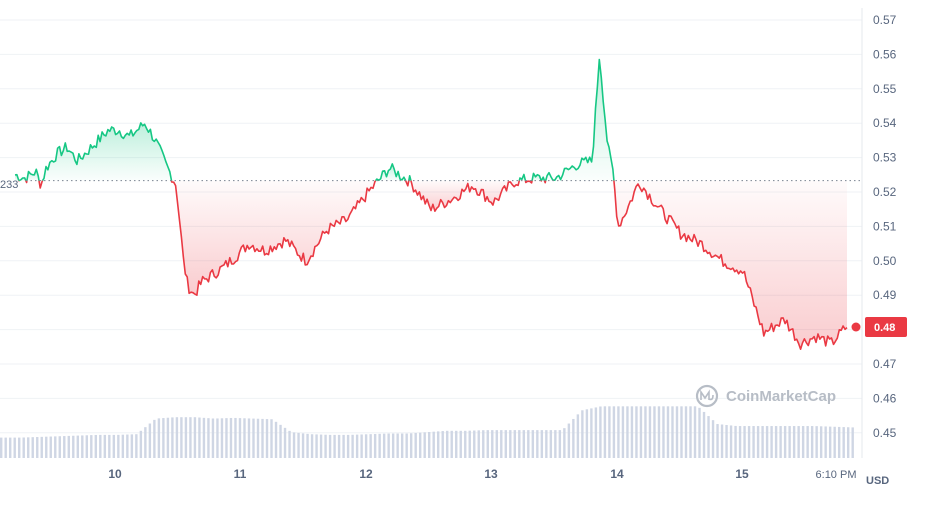 Image resolution: width=935 pixels, height=507 pixels. I want to click on y-tick-label: 0.52, so click(885, 192).